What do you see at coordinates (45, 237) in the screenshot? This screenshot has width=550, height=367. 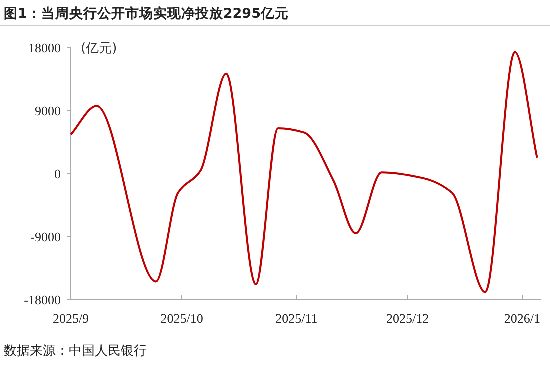 I see `y-tick-label: -9000` at bounding box center [45, 237].